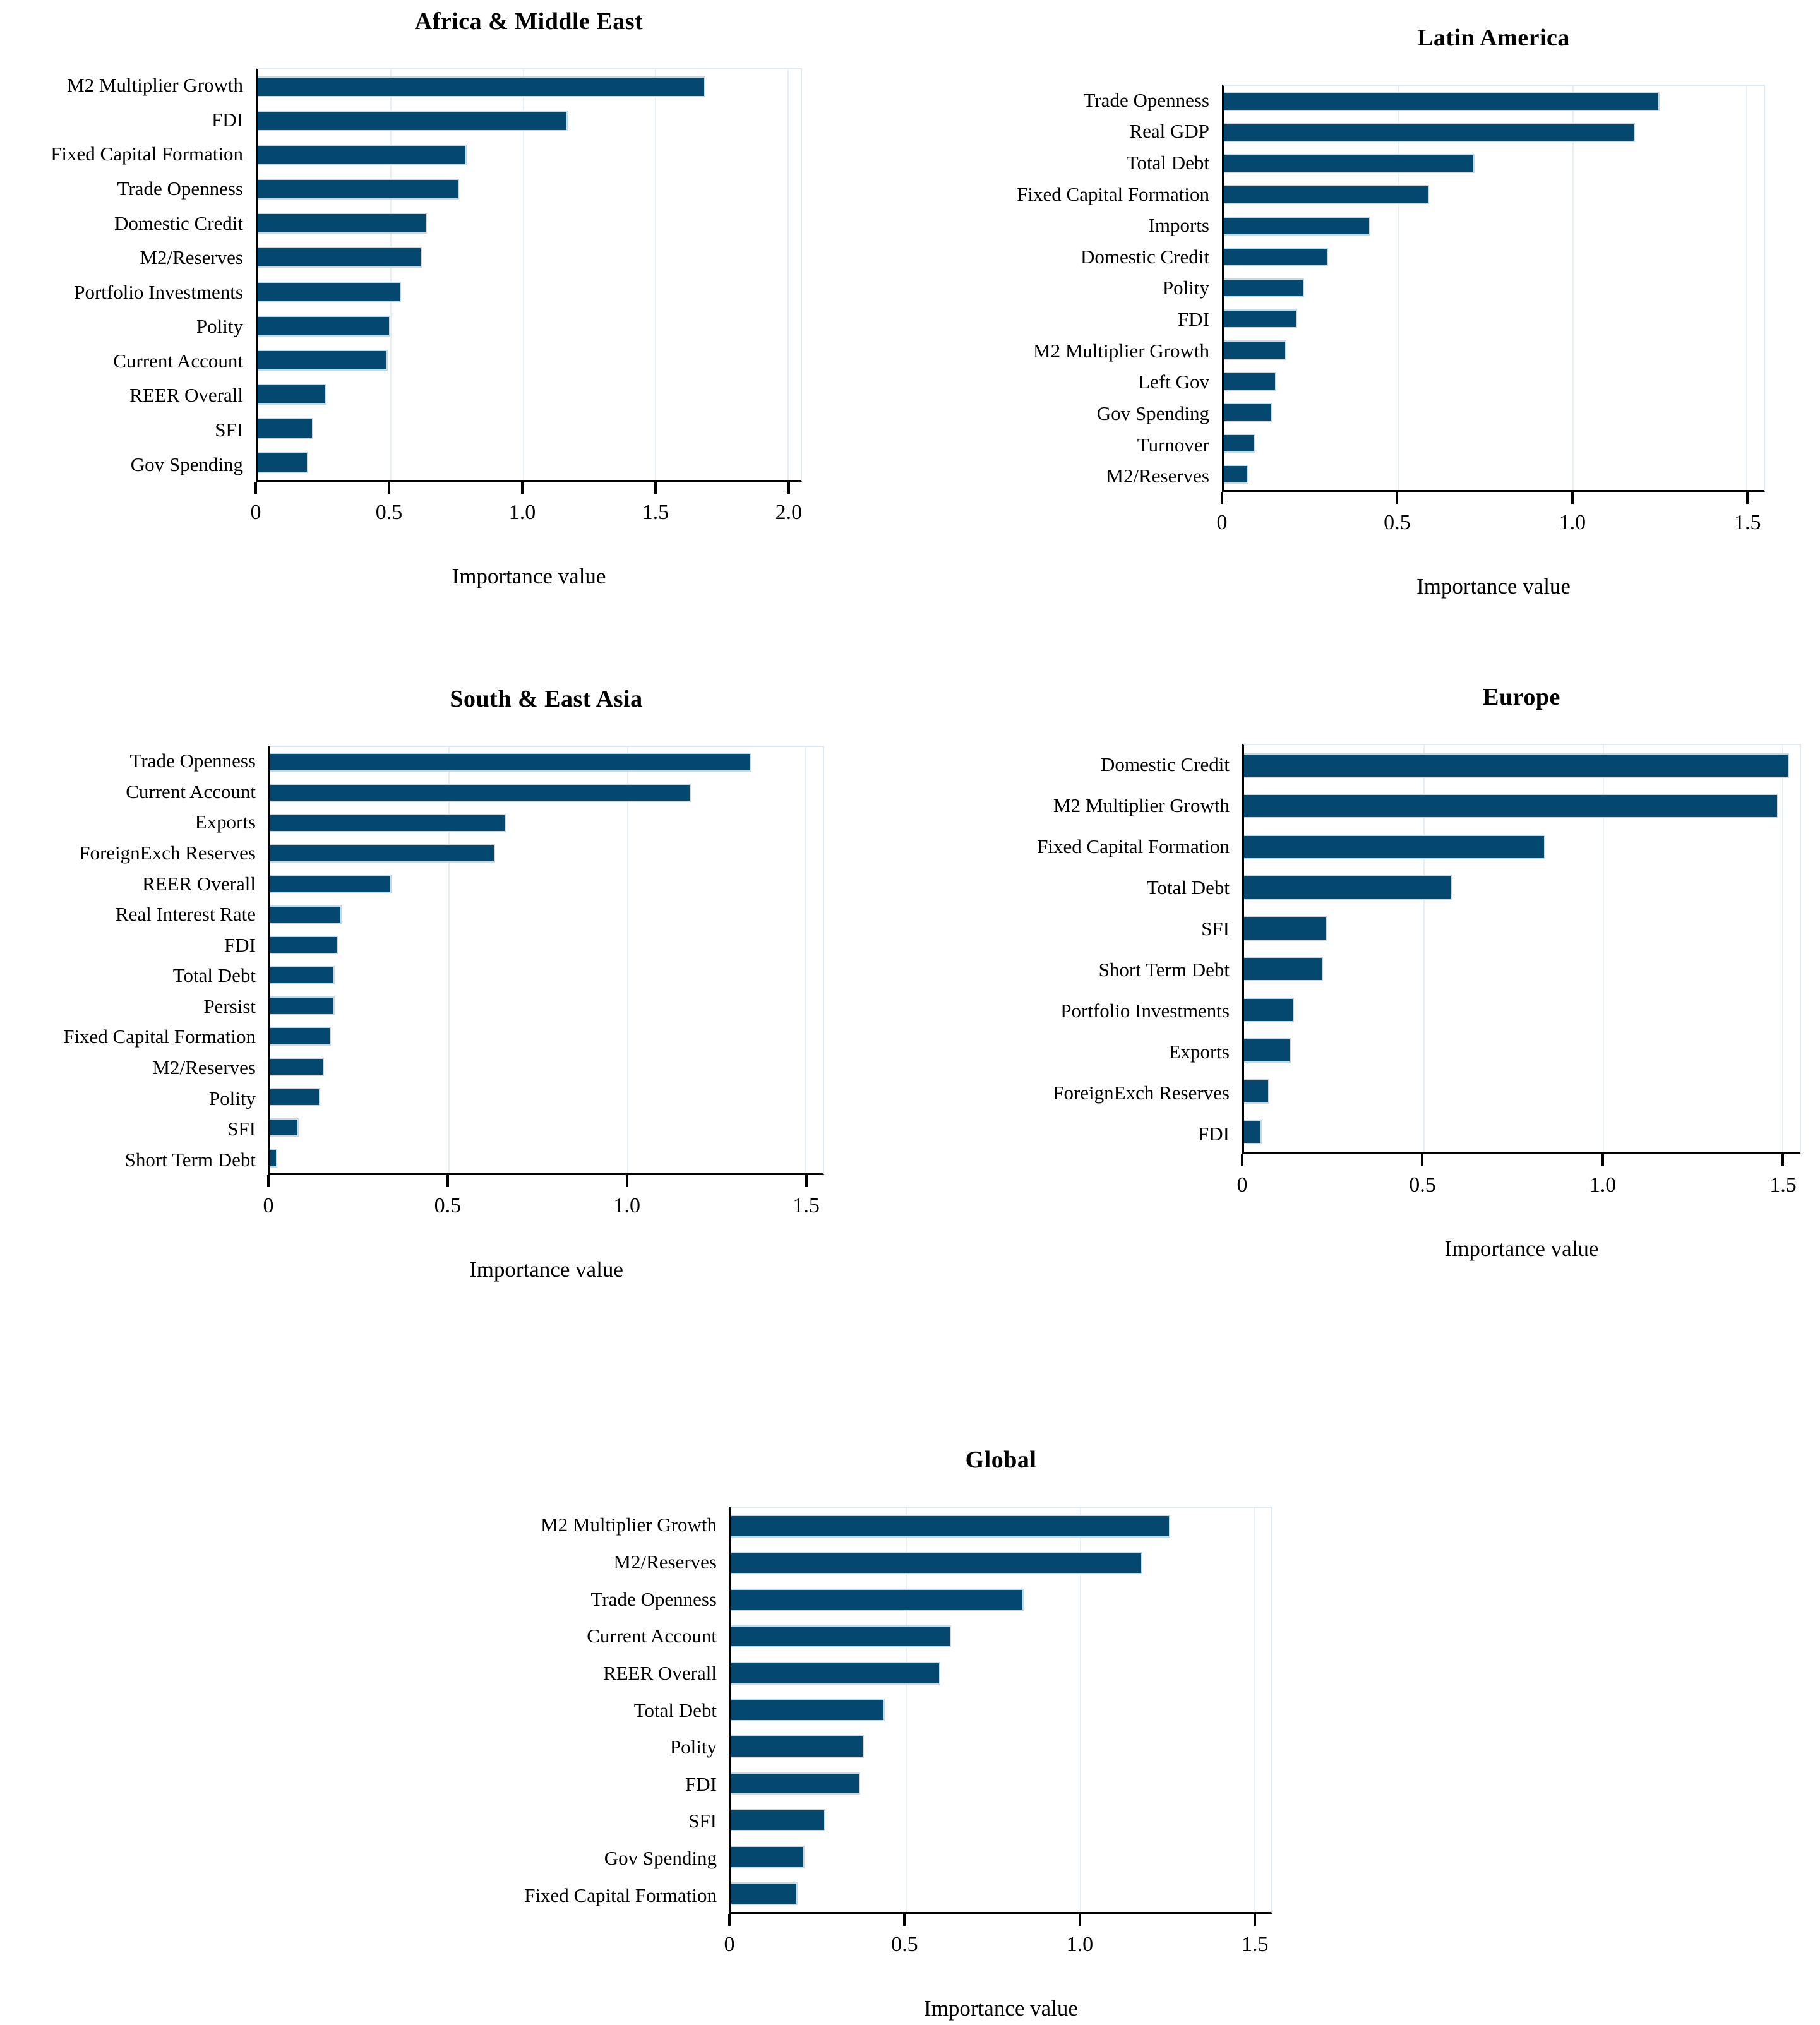 This screenshot has height=2025, width=1820. Describe the element at coordinates (185, 914) in the screenshot. I see `category-label: Real Interest Rate` at that location.